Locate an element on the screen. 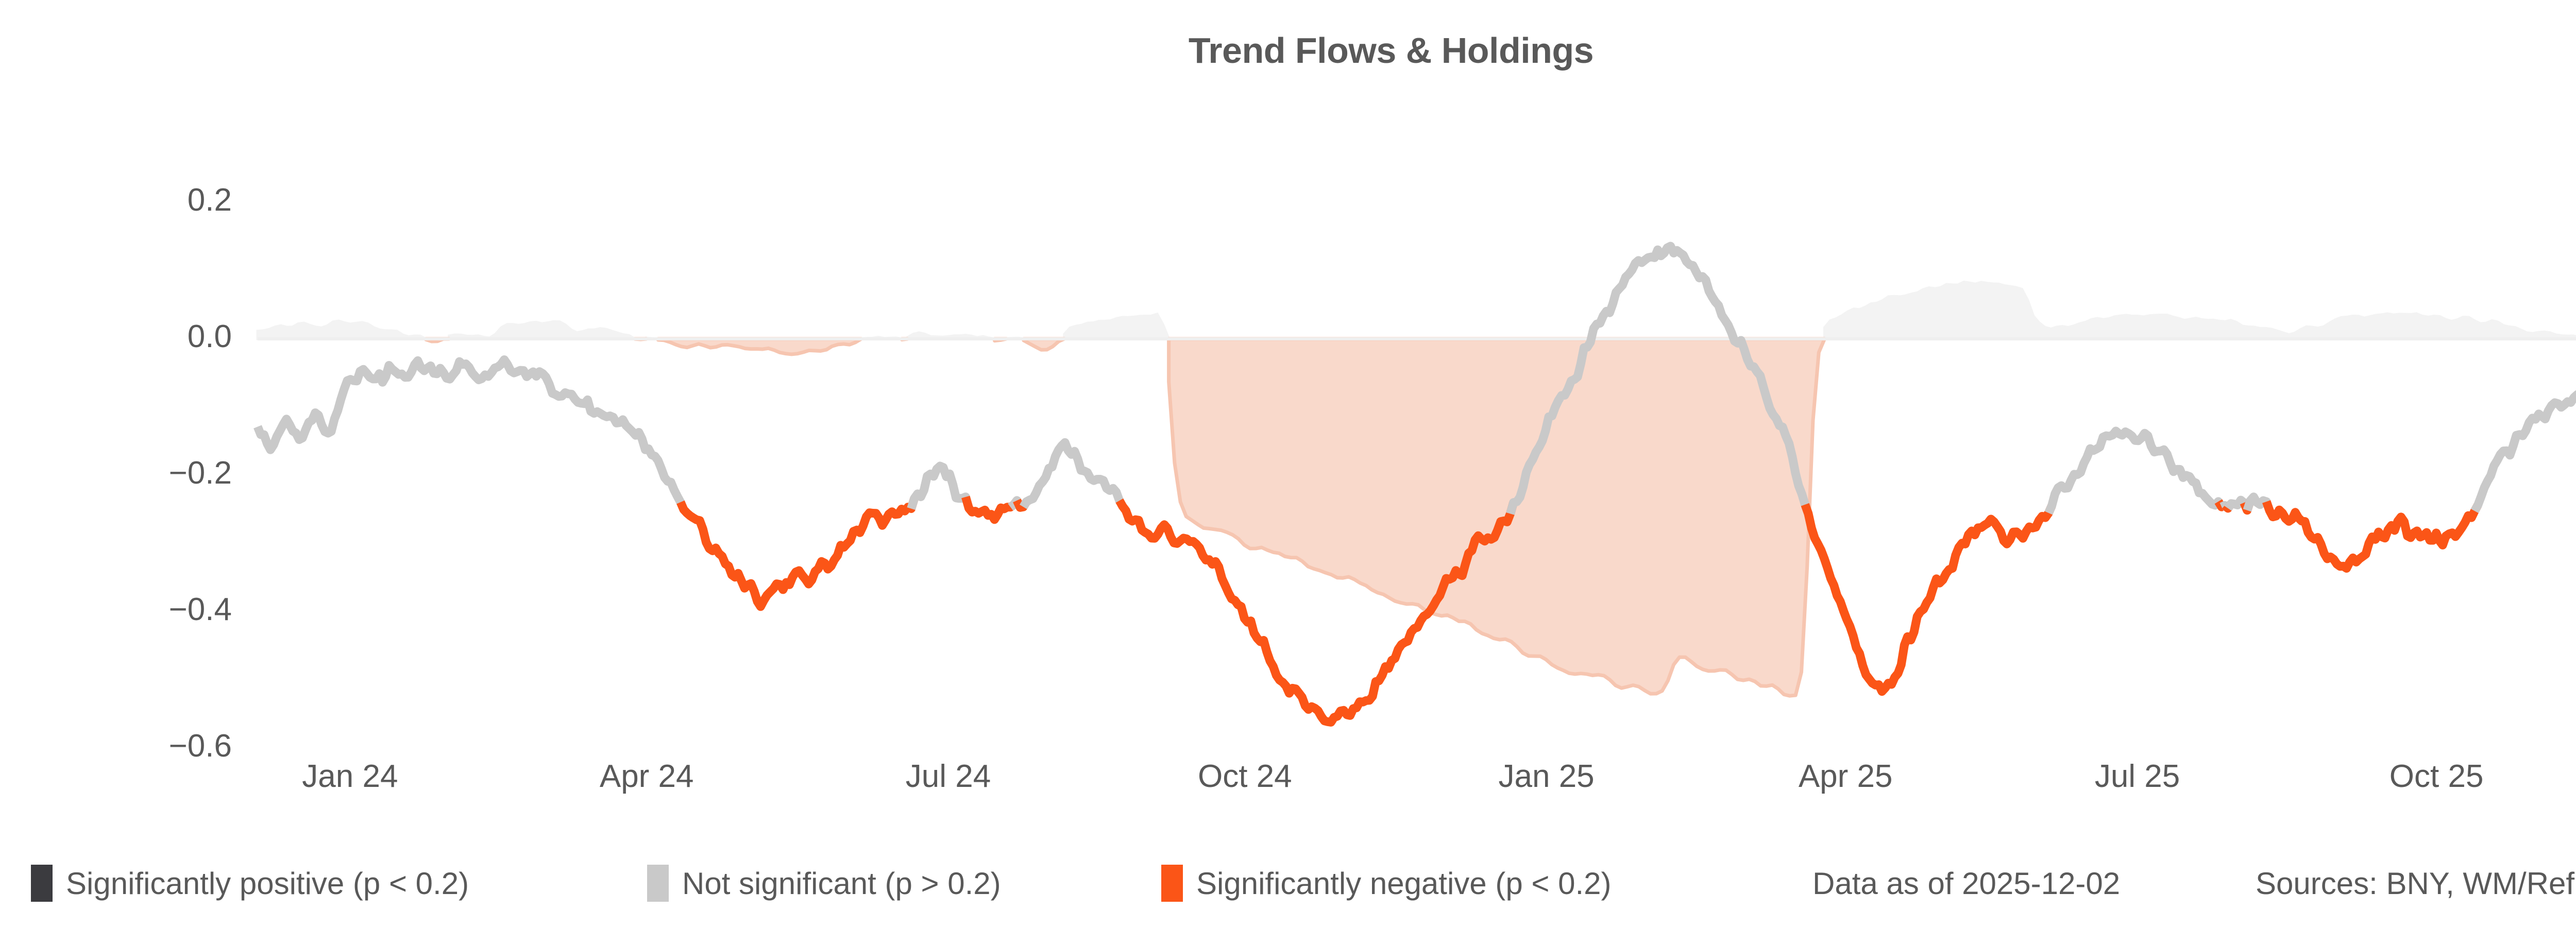  legend-label-significantly-negative: Significantly negative (p < 0.2) is located at coordinates (1404, 883).